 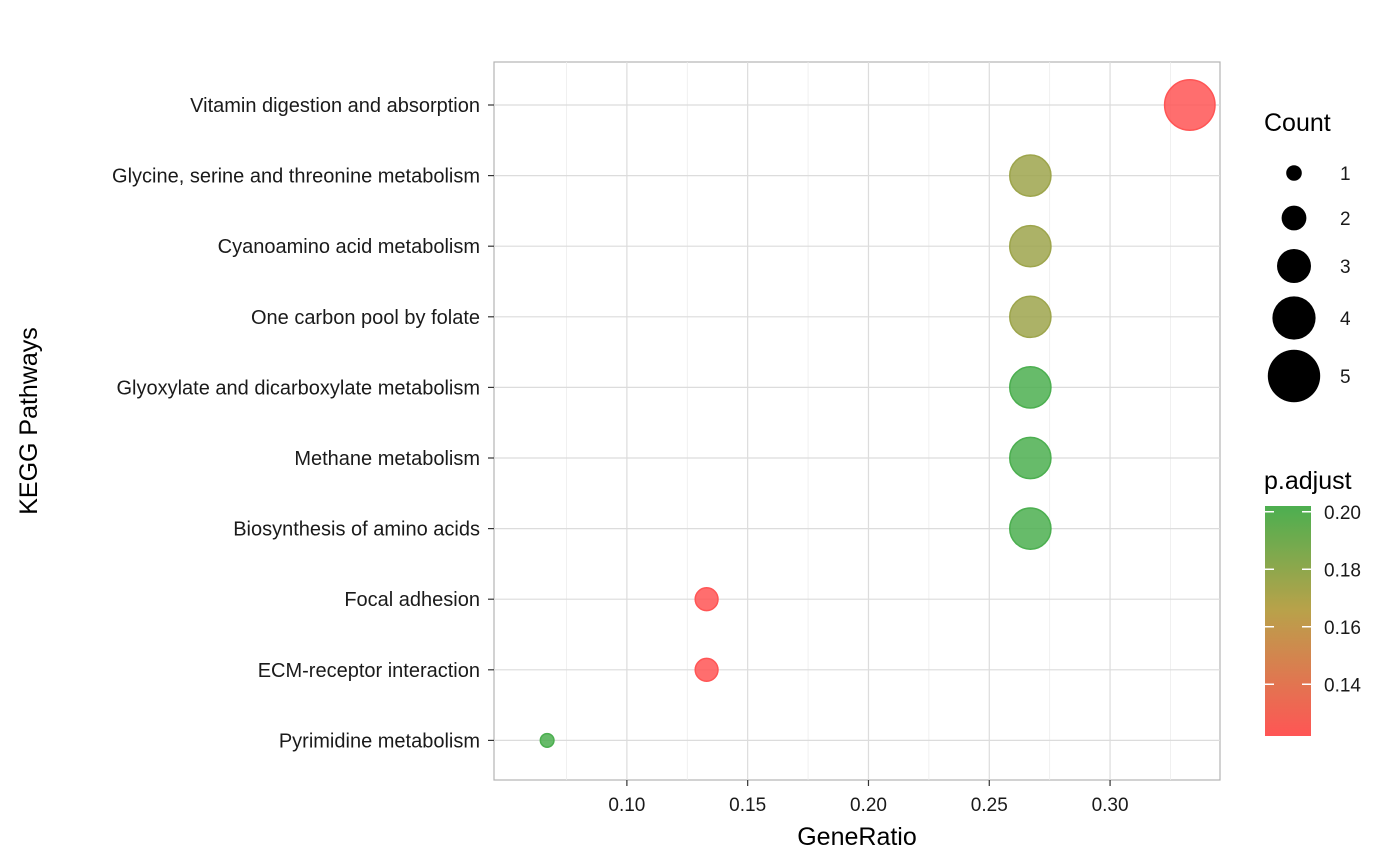 I want to click on x-tick-labels: 0.10 0.15 0.20 0.25 0.30, so click(x=868, y=805).